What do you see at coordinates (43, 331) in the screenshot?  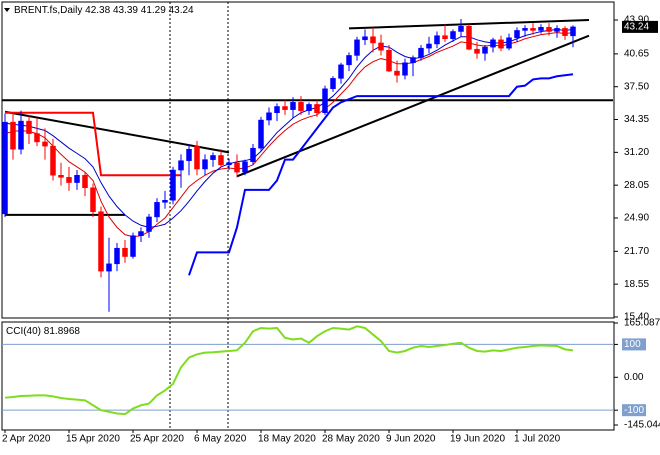 I see `cci-header: CCI(40) 81.8968` at bounding box center [43, 331].